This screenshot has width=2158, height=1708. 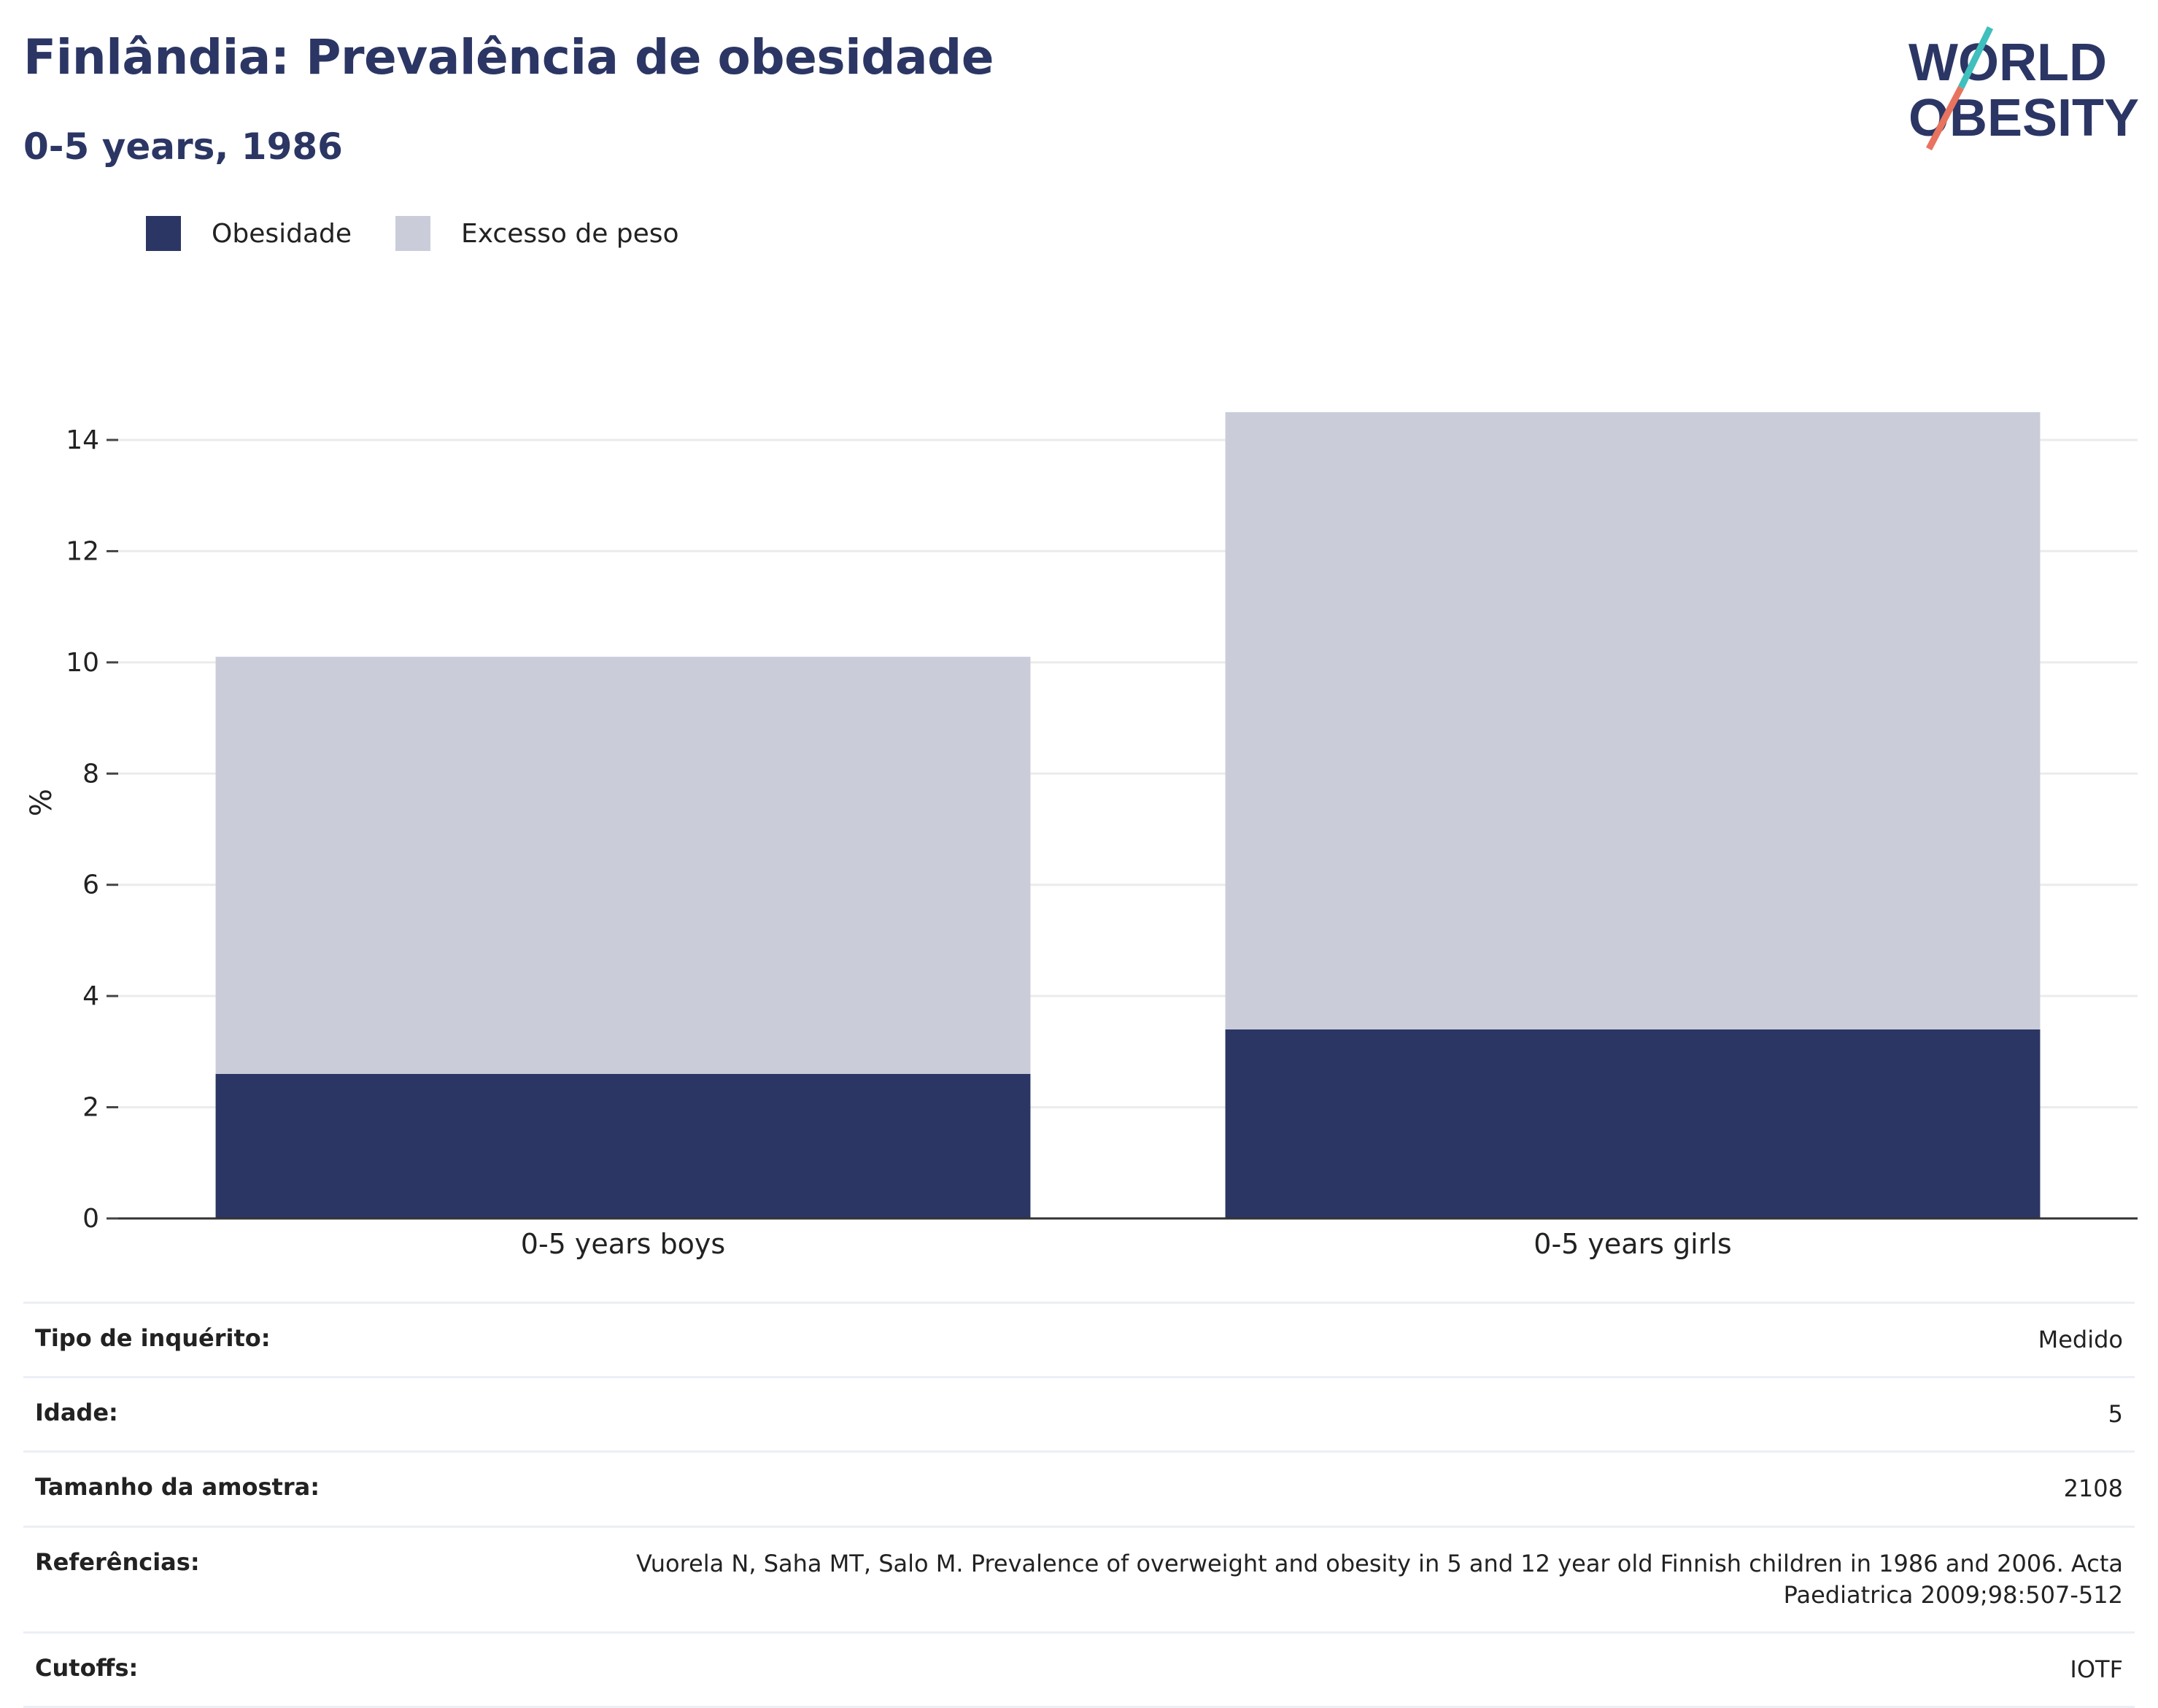 What do you see at coordinates (1079, 1413) in the screenshot?
I see `info-row-age: Idade: 5` at bounding box center [1079, 1413].